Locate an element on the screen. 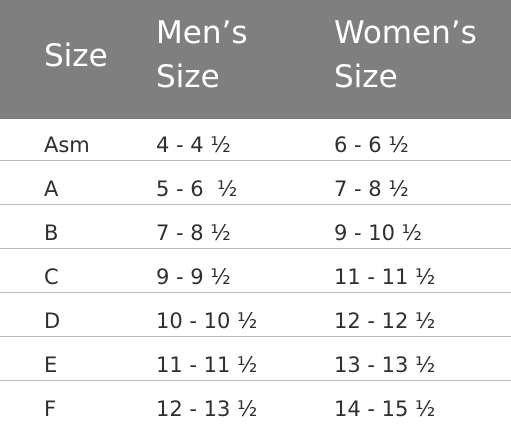 The height and width of the screenshot is (437, 511). mens-size-cell: 5 - 6 ½ is located at coordinates (197, 189).